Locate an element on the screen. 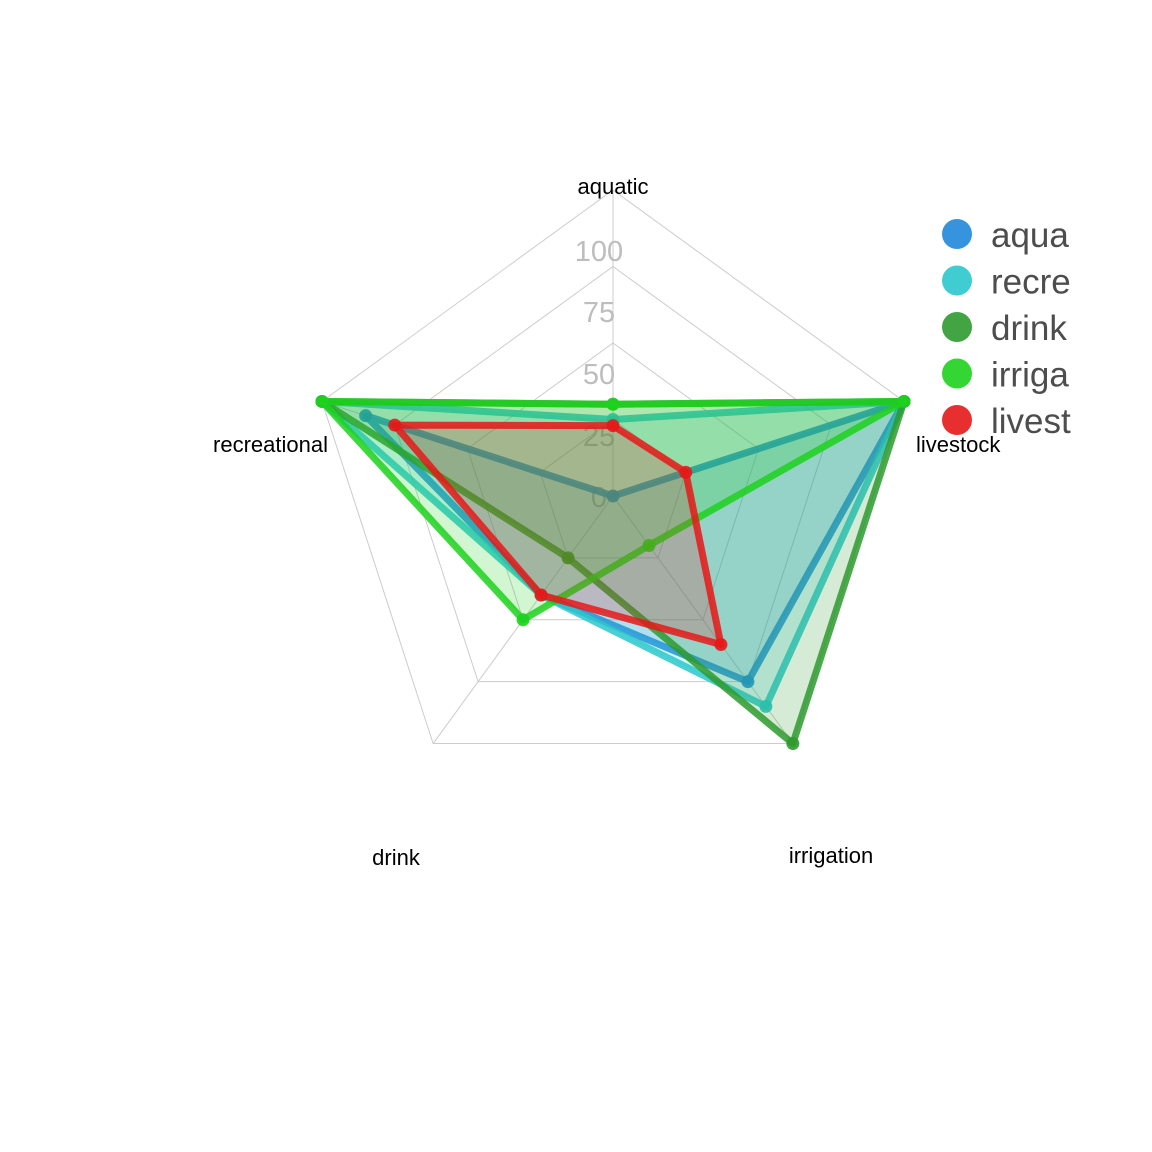 Image resolution: width=1152 pixels, height=1152 pixels. series-line-livestock is located at coordinates (558, 535).